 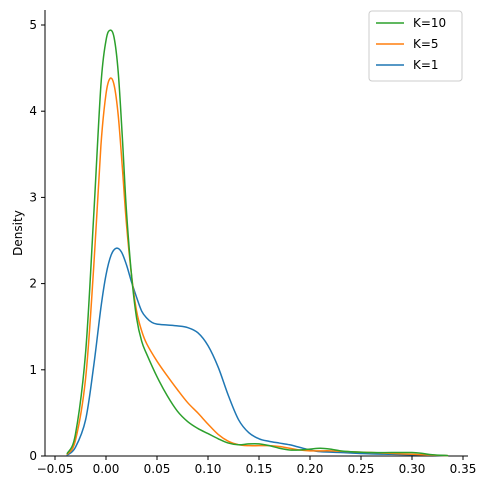 What do you see at coordinates (208, 469) in the screenshot?
I see `x-tick-label: 0.10` at bounding box center [208, 469].